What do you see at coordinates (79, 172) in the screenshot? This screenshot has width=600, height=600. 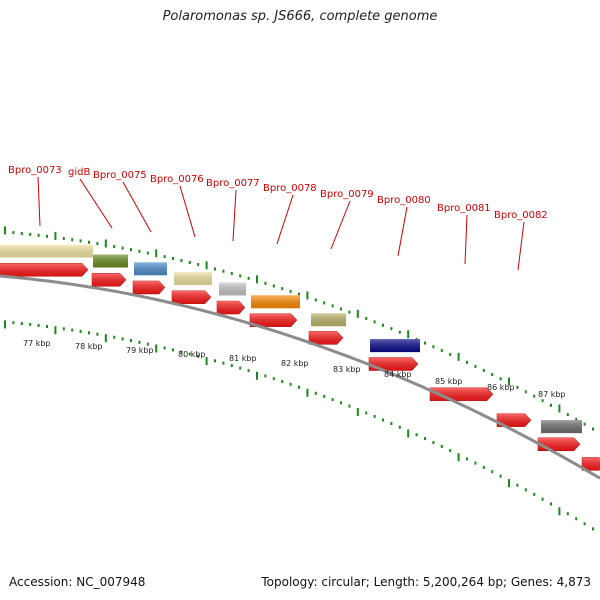 I see `gene-label: gidB` at bounding box center [79, 172].